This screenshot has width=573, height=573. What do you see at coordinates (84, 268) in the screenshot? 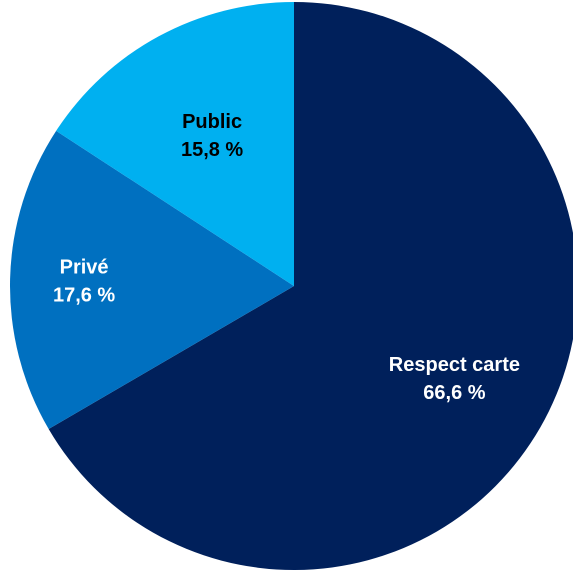
I see `slice-label-name: Privé` at bounding box center [84, 268].